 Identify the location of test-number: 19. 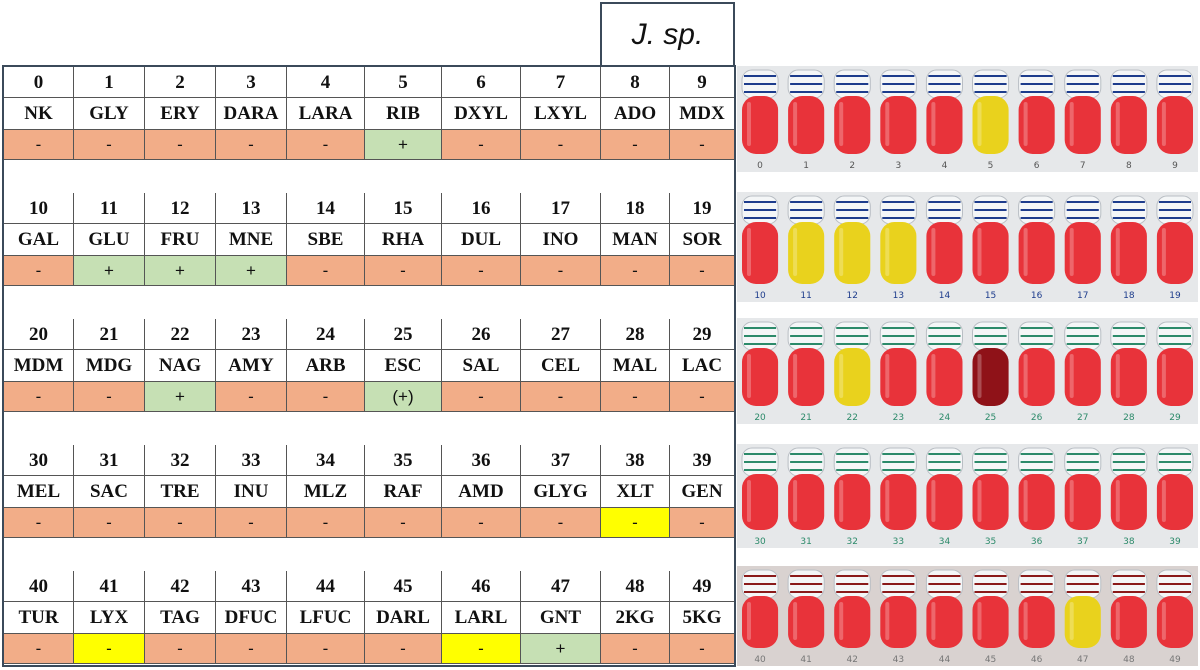
(702, 208).